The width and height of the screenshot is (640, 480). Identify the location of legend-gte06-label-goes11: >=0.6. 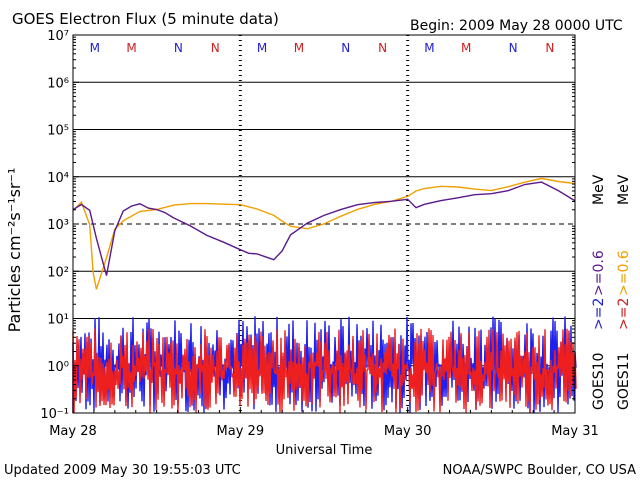
(624, 273).